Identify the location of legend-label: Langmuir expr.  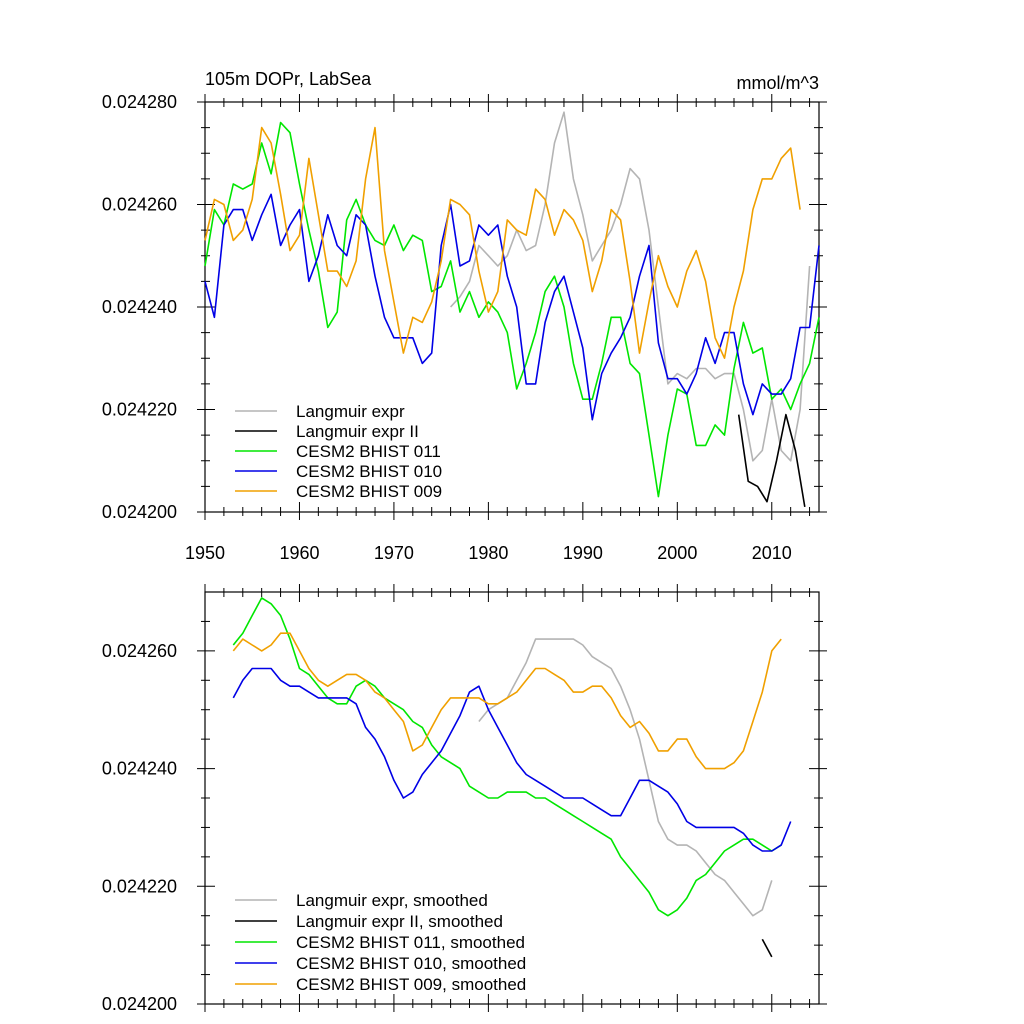
(350, 411).